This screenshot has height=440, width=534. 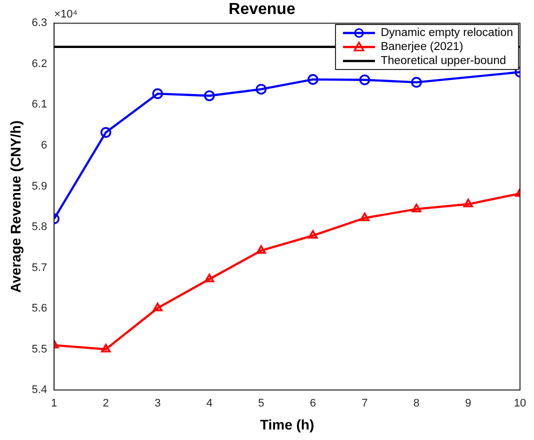 What do you see at coordinates (313, 404) in the screenshot?
I see `x-tick-label: 6` at bounding box center [313, 404].